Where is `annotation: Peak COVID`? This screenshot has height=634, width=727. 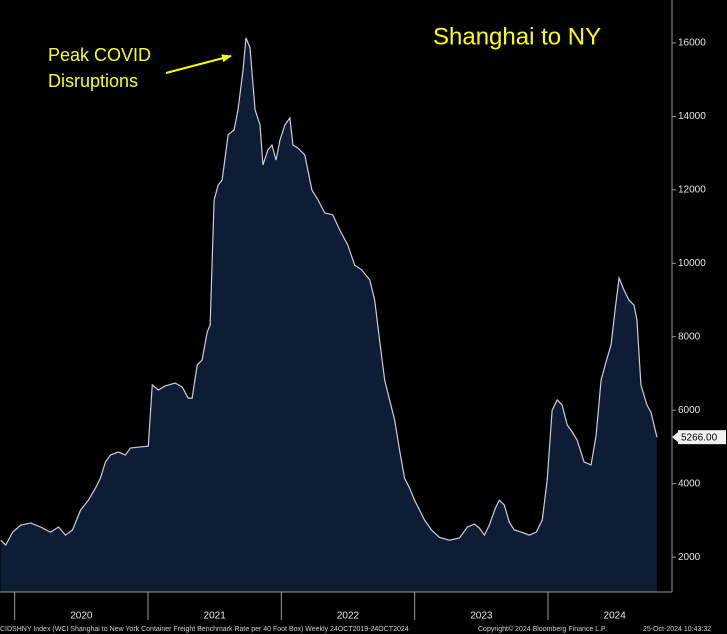
annotation: Peak COVID is located at coordinates (99, 55).